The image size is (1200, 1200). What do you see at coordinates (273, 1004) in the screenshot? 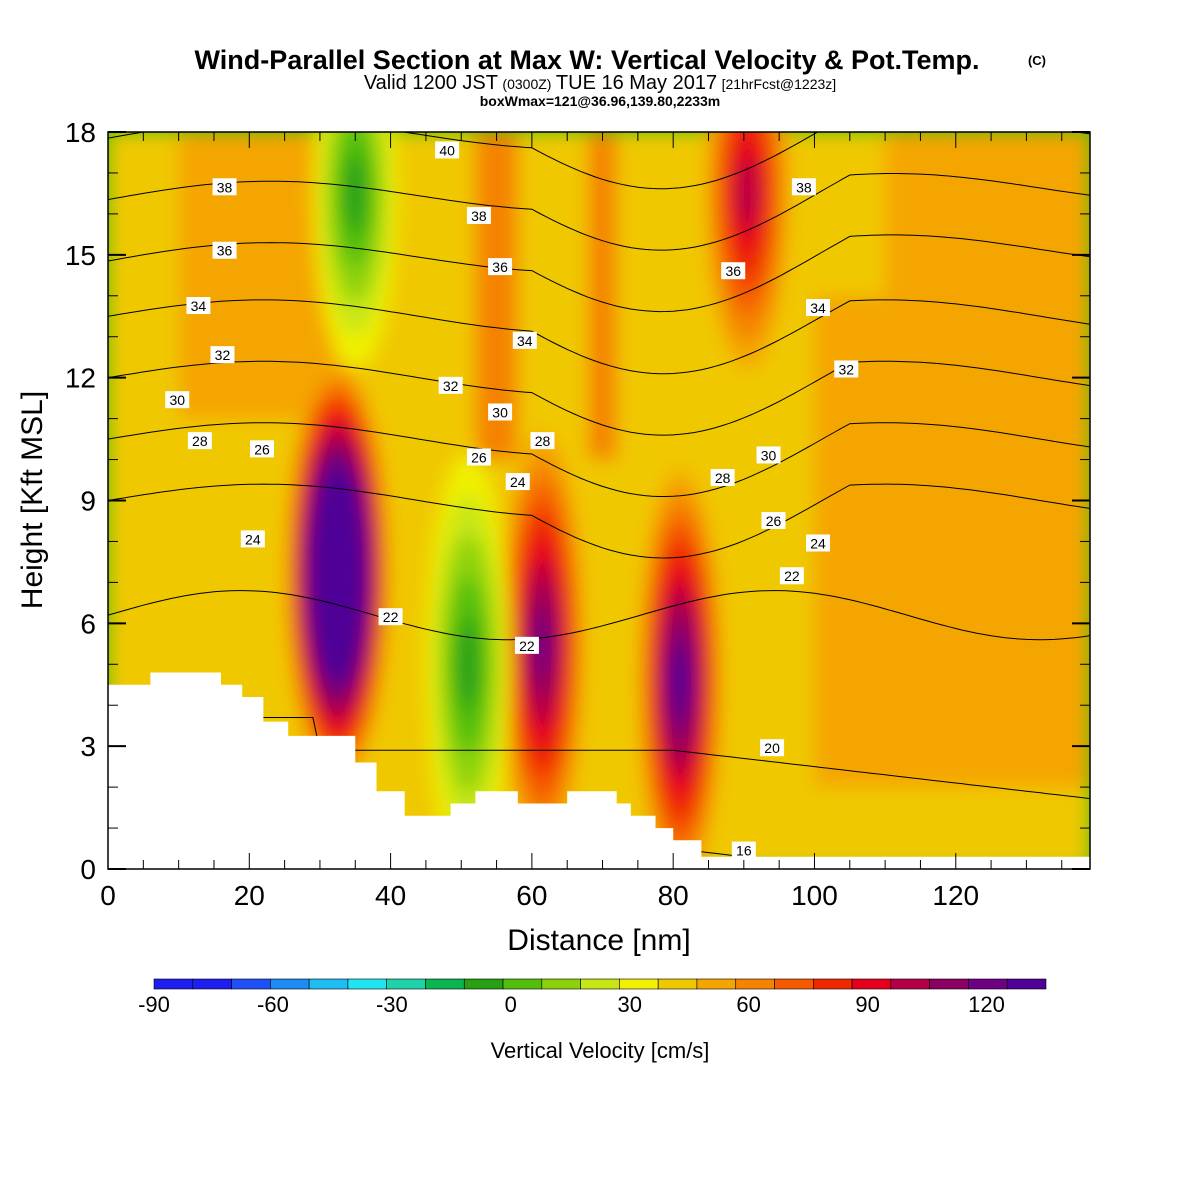
I see `colorbar-tick-label: -60` at bounding box center [273, 1004].